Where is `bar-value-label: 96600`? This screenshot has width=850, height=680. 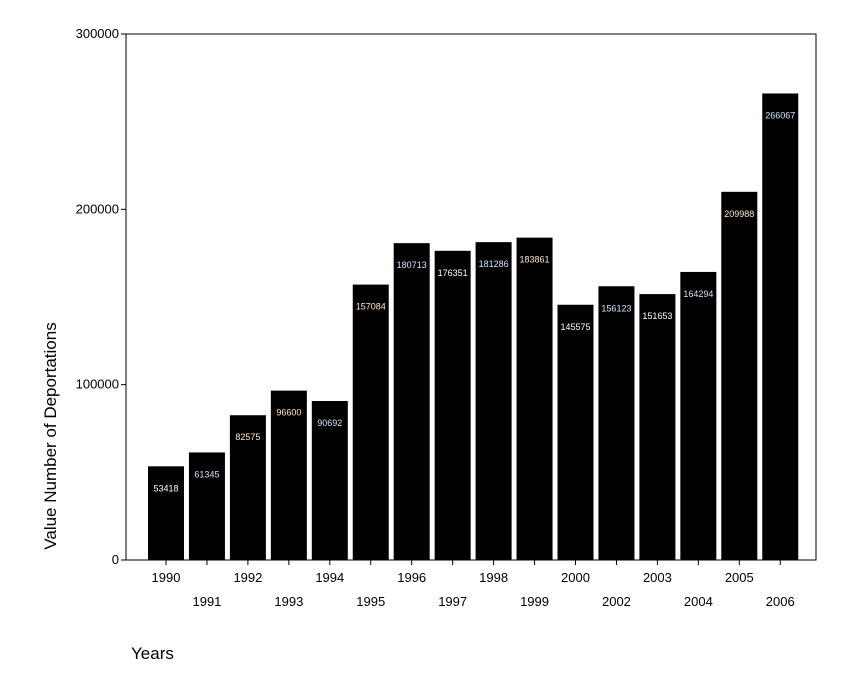
bar-value-label: 96600 is located at coordinates (288, 413).